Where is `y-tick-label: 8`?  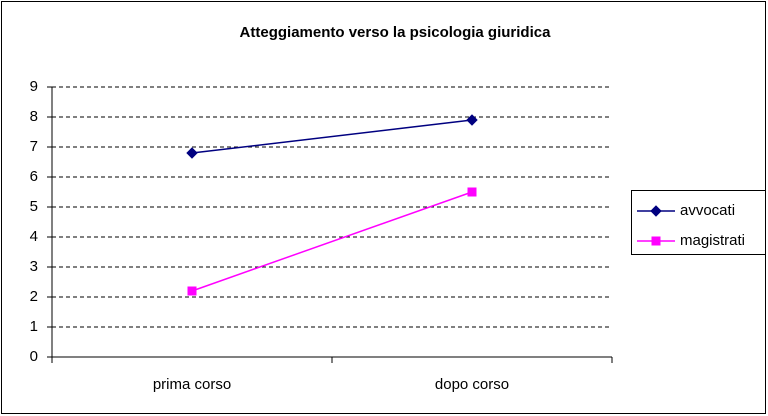
y-tick-label: 8 is located at coordinates (34, 116).